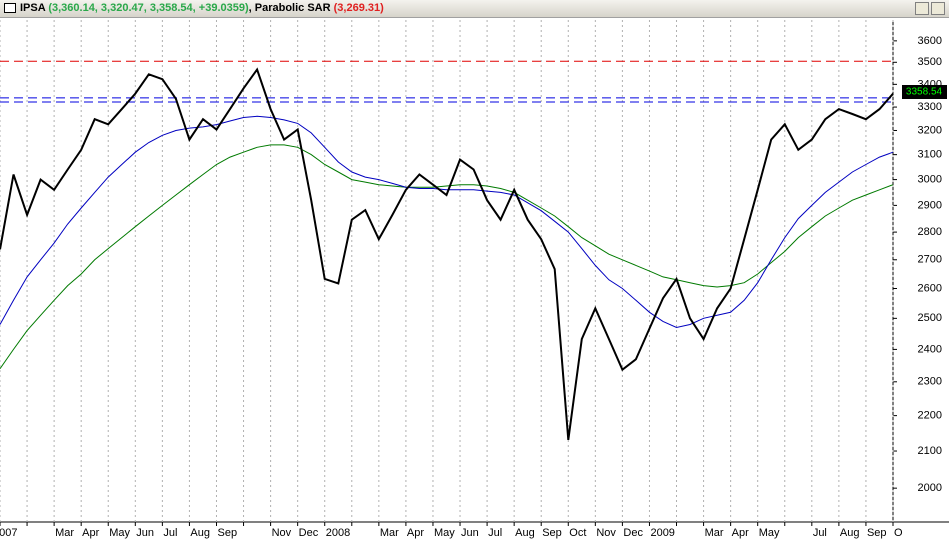 The image size is (949, 544). Describe the element at coordinates (898, 533) in the screenshot. I see `x-tick-label: O` at that location.